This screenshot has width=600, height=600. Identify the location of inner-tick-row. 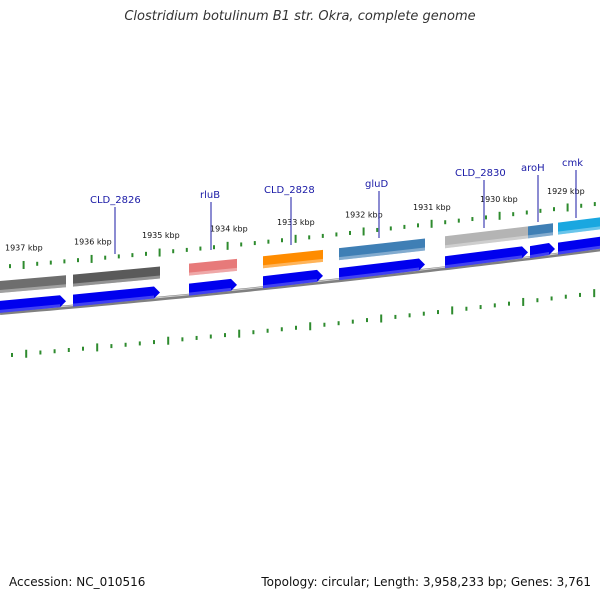
(303, 323).